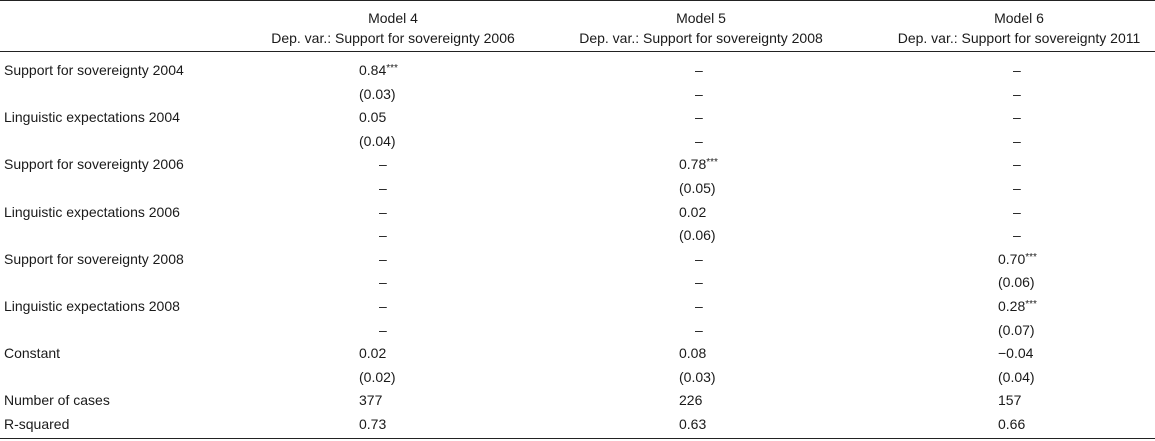  What do you see at coordinates (577, 259) in the screenshot?
I see `table-row: Support for sovereignty 2008 – – 0.70***` at bounding box center [577, 259].